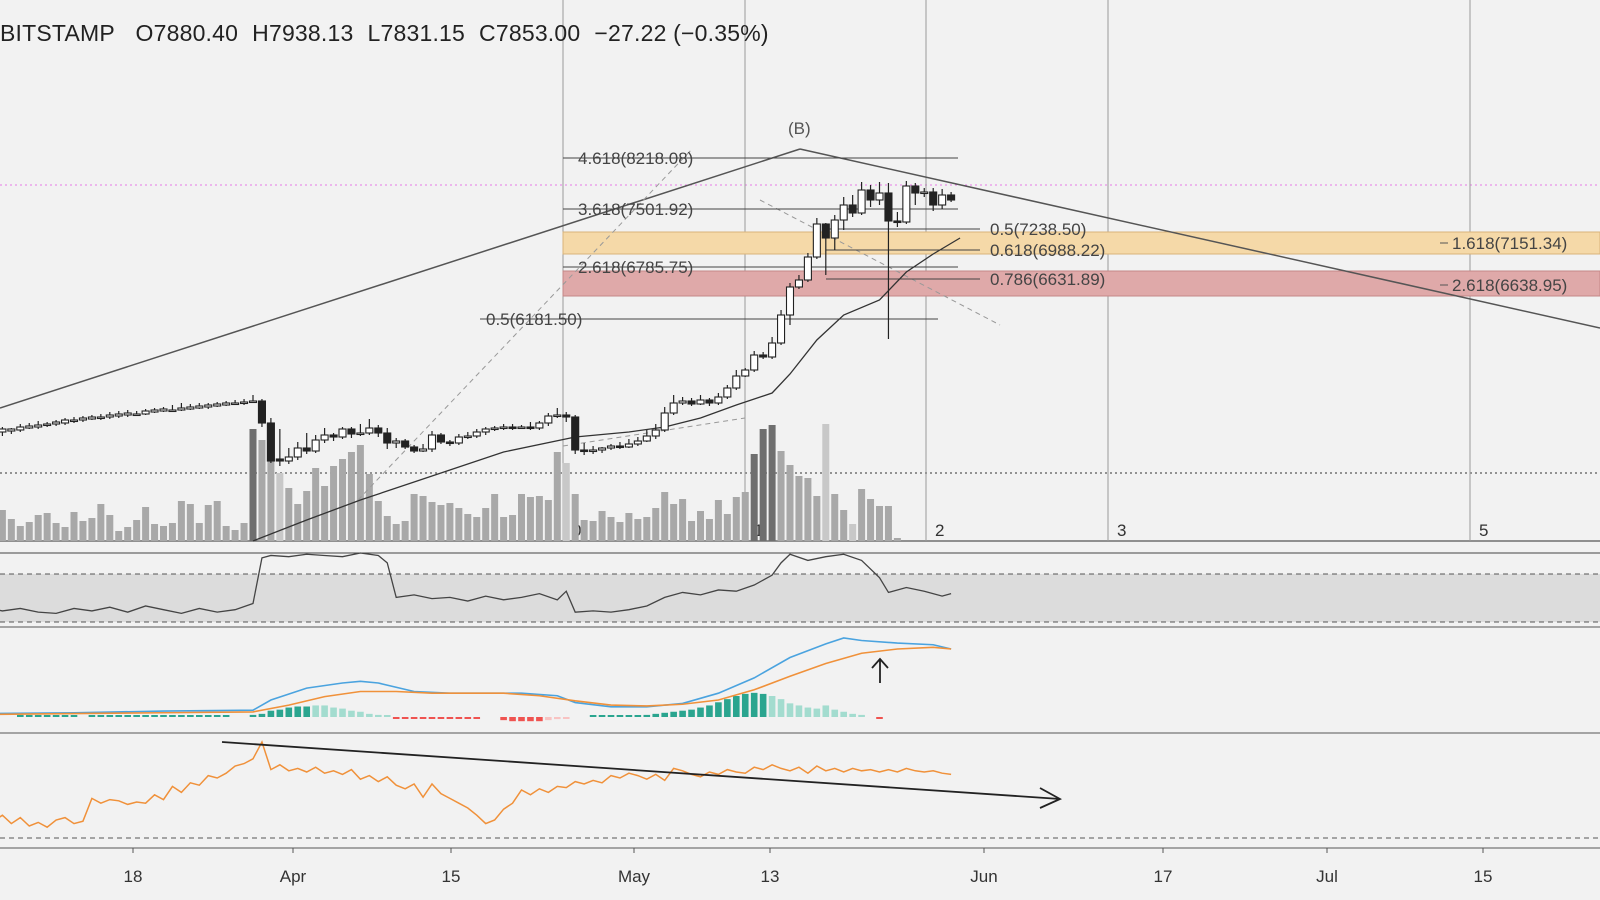 This screenshot has width=1600, height=900. I want to click on x-tick-label: 17, so click(1163, 876).